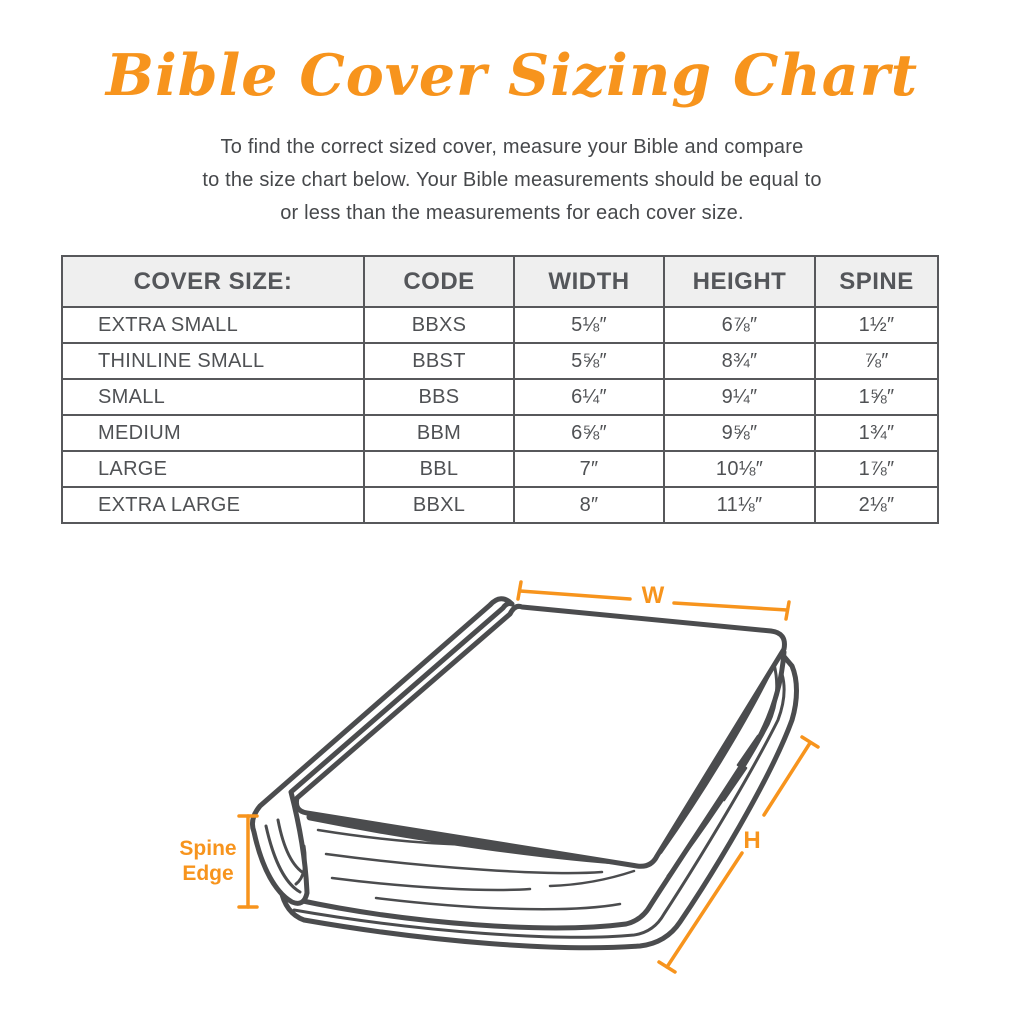 This screenshot has height=1024, width=1024. What do you see at coordinates (213, 325) in the screenshot?
I see `cover-size-cell: EXTRA SMALL` at bounding box center [213, 325].